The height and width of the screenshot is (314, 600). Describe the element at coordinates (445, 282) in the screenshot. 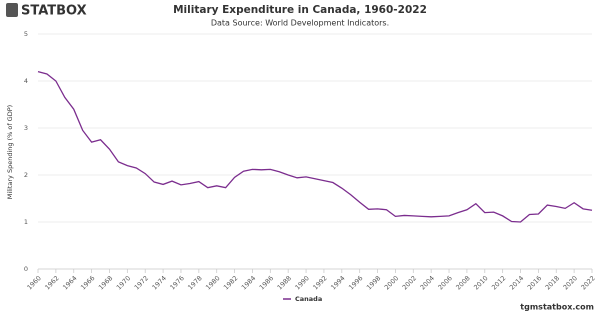

I see `x-tick-label: 2006` at that location.